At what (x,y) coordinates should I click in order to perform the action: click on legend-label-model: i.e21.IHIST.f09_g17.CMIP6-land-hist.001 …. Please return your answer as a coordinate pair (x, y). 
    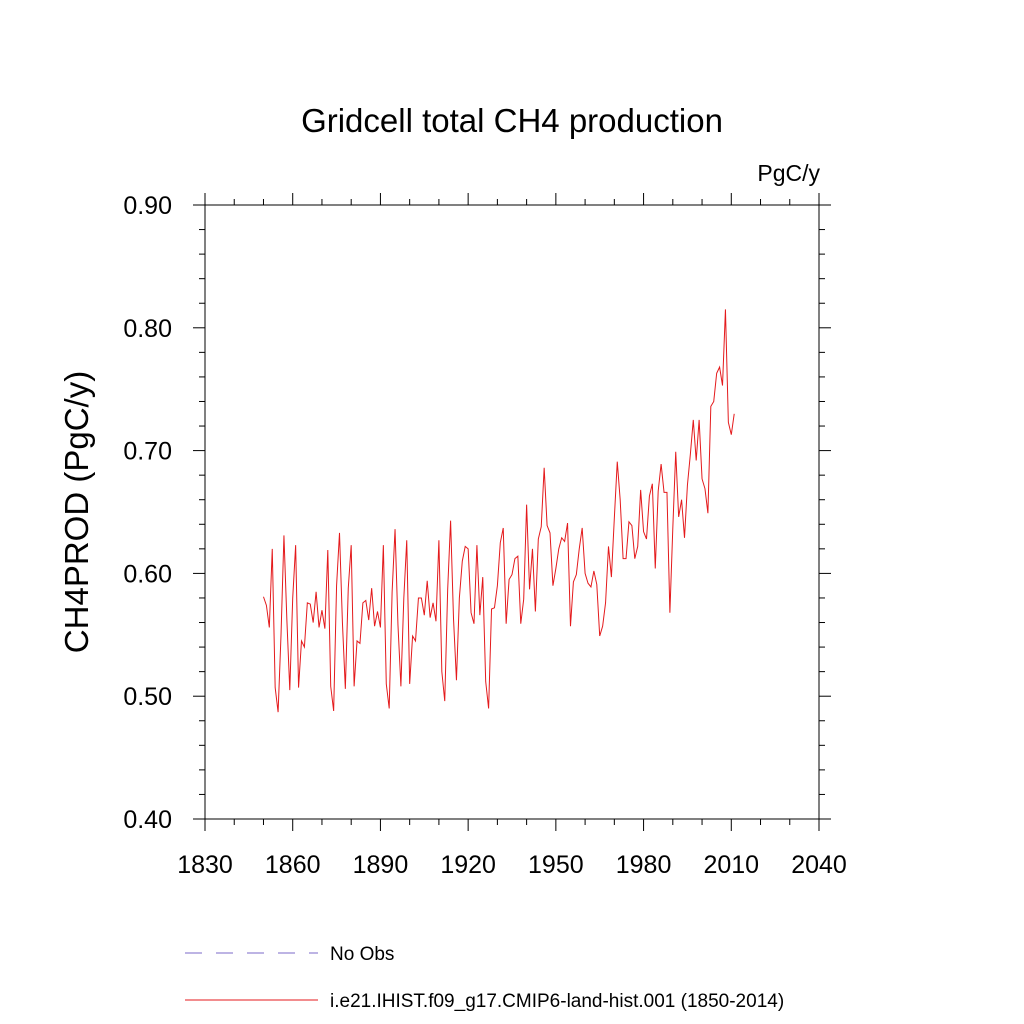
    Looking at the image, I should click on (557, 1001).